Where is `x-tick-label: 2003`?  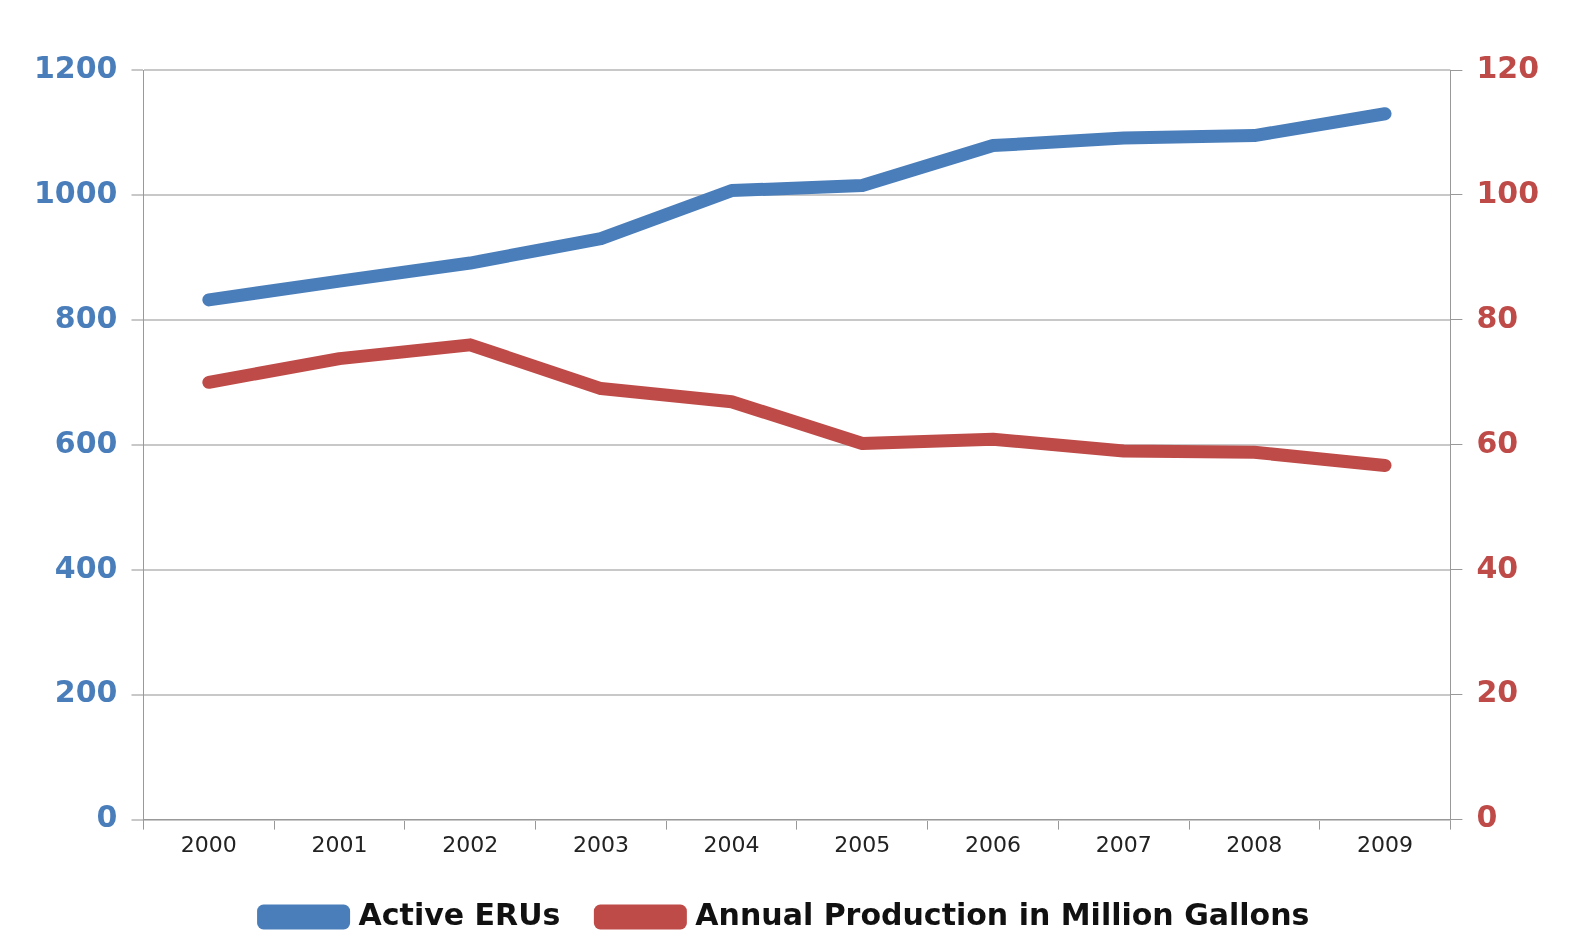 x-tick-label: 2003 is located at coordinates (600, 844).